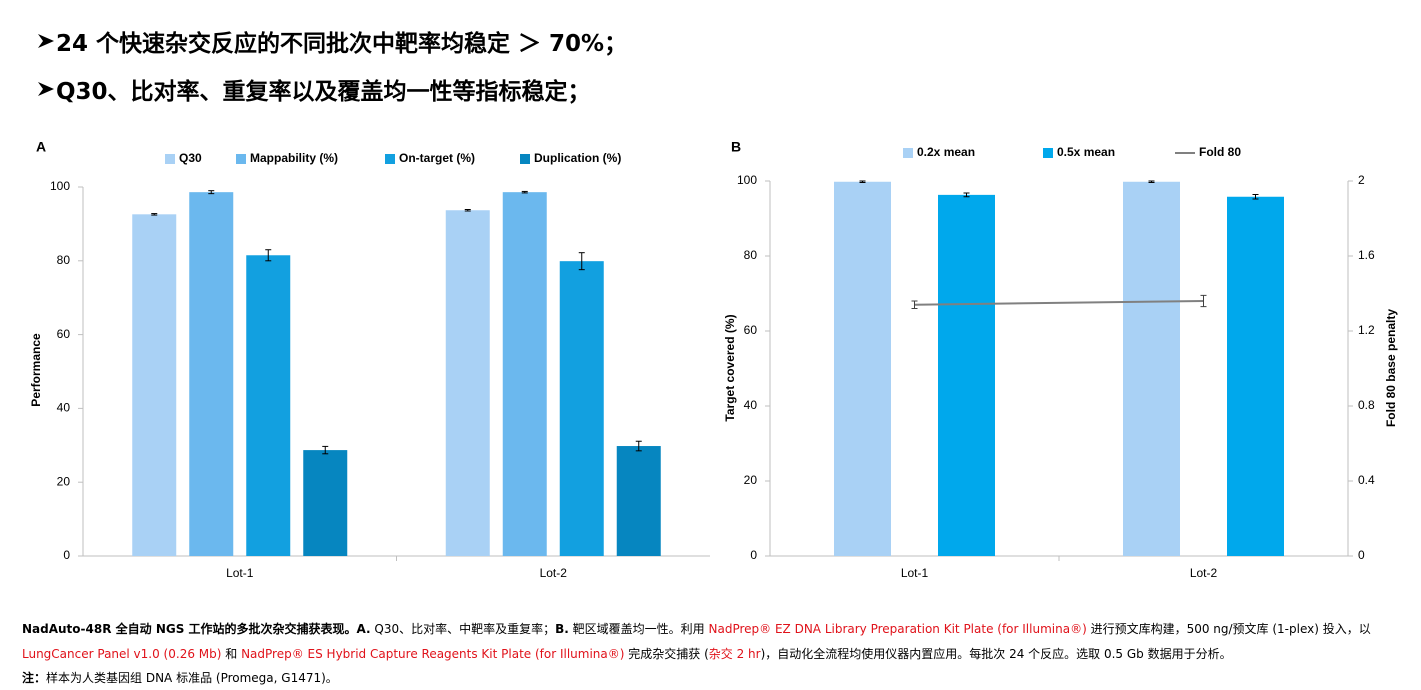  Describe the element at coordinates (34, 678) in the screenshot. I see `caption-text: 注：` at that location.